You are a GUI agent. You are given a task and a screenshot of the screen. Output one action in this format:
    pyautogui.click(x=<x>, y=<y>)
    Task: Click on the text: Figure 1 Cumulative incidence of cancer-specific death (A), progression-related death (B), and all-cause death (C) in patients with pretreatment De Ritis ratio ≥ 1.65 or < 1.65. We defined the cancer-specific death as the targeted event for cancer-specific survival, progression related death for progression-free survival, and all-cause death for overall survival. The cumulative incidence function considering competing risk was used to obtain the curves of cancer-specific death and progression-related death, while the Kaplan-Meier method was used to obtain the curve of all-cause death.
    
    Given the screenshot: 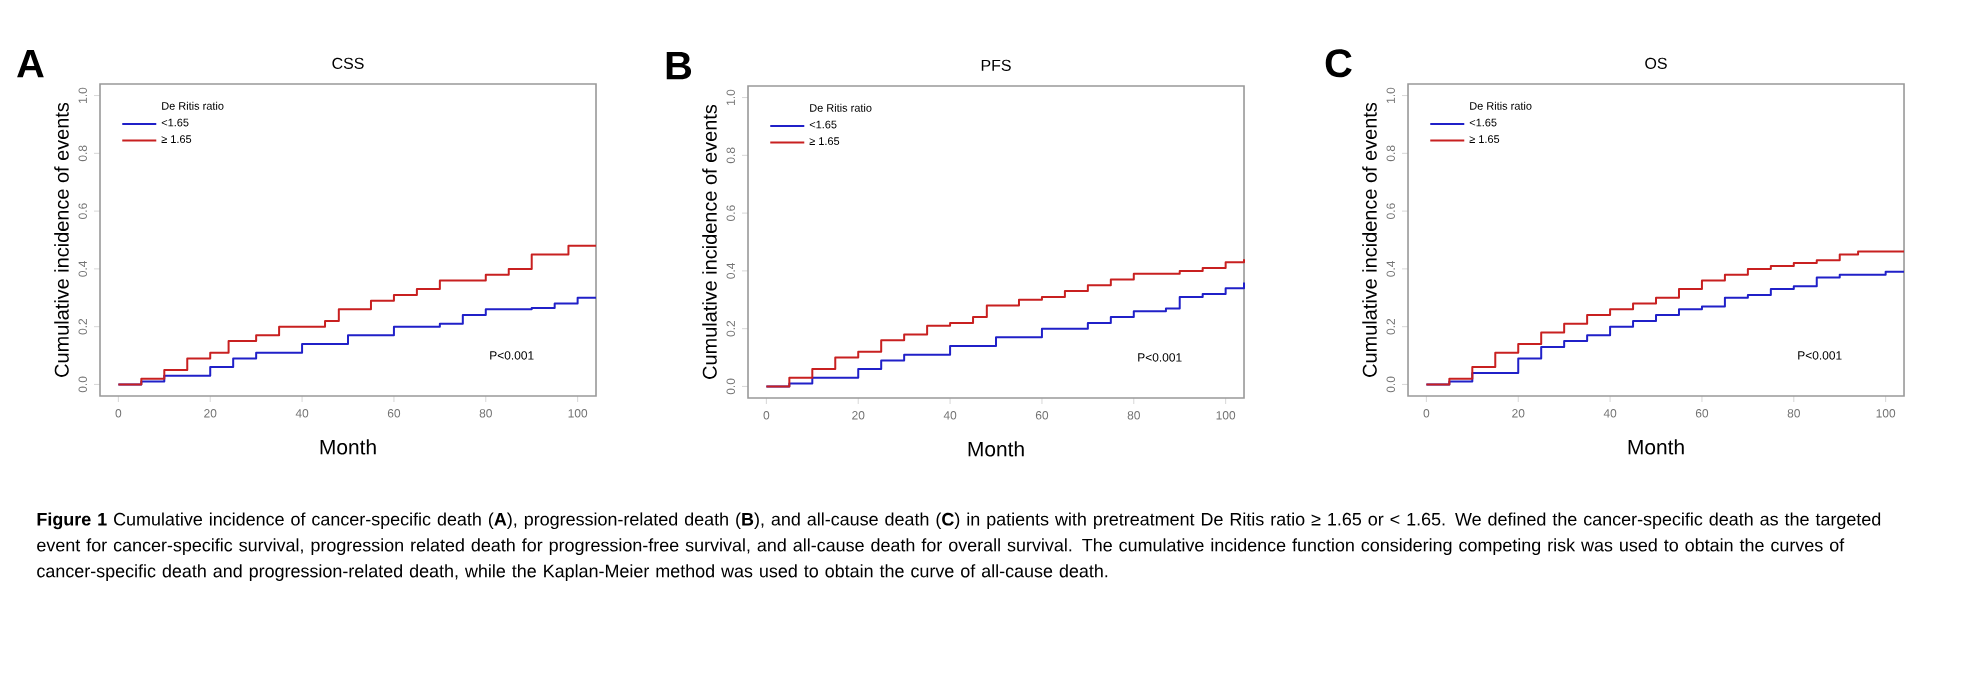 What is the action you would take?
    pyautogui.click(x=959, y=546)
    